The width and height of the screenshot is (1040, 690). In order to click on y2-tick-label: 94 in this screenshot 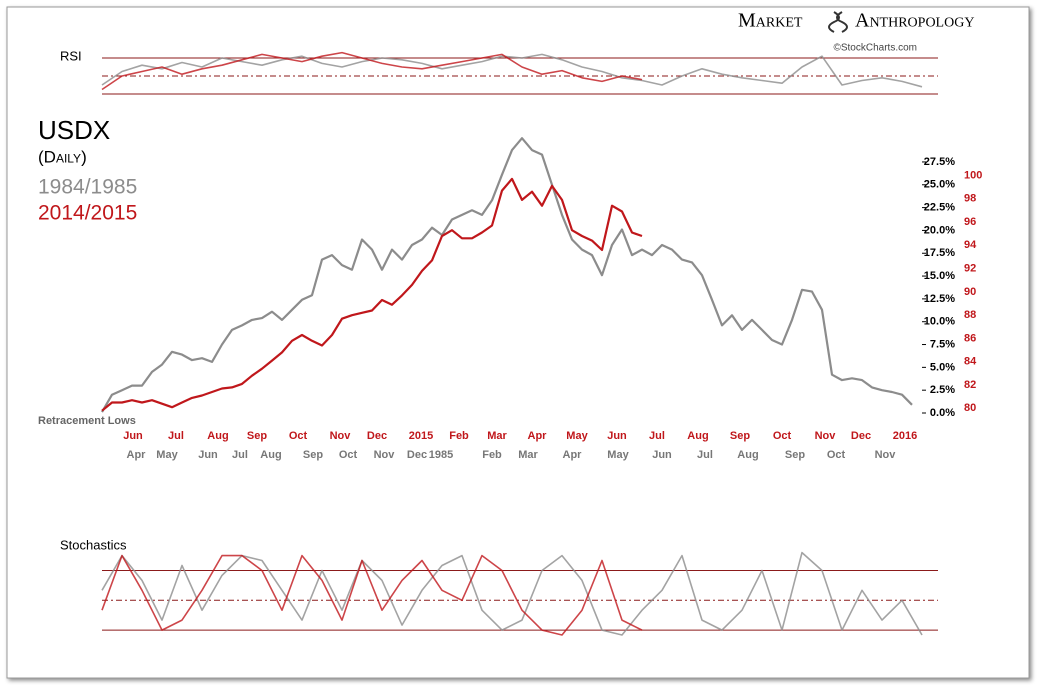, I will do `click(970, 245)`.